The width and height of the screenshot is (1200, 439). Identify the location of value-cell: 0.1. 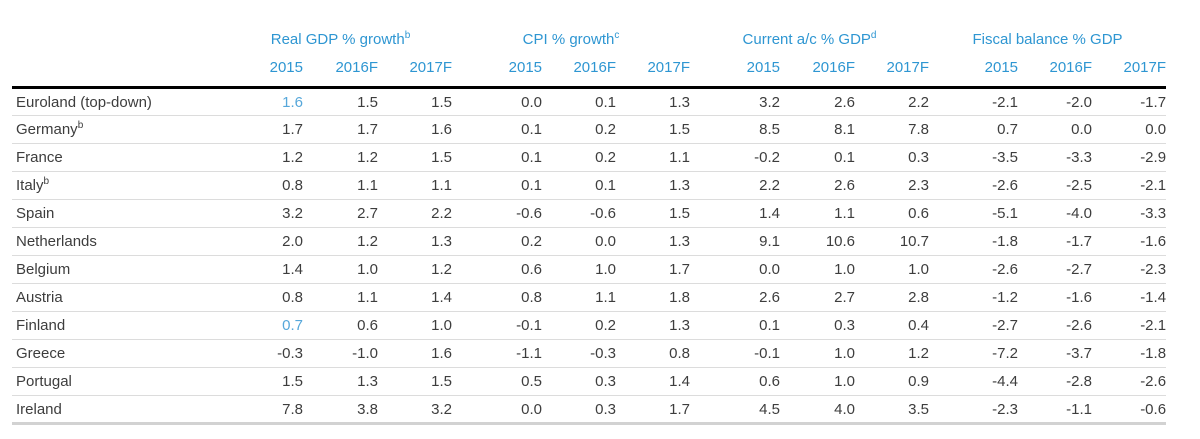
(845, 157).